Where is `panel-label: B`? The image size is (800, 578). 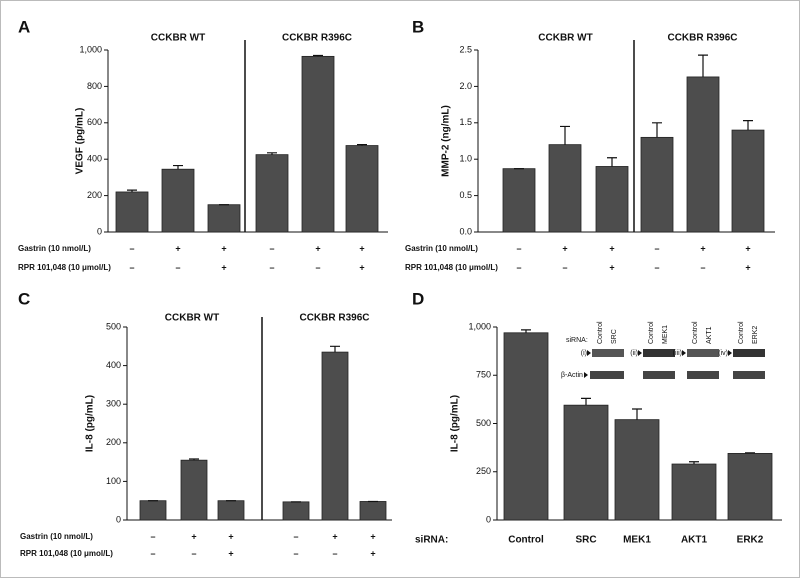 panel-label: B is located at coordinates (418, 26).